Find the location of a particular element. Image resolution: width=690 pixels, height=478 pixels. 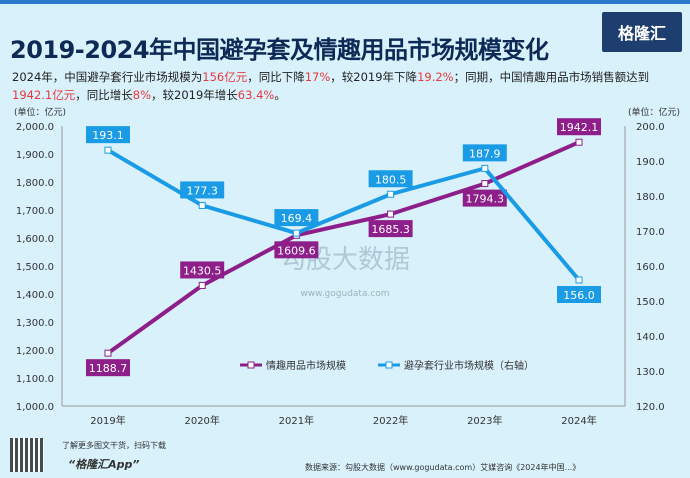

right-tick-label: 170.0 is located at coordinates (650, 232).